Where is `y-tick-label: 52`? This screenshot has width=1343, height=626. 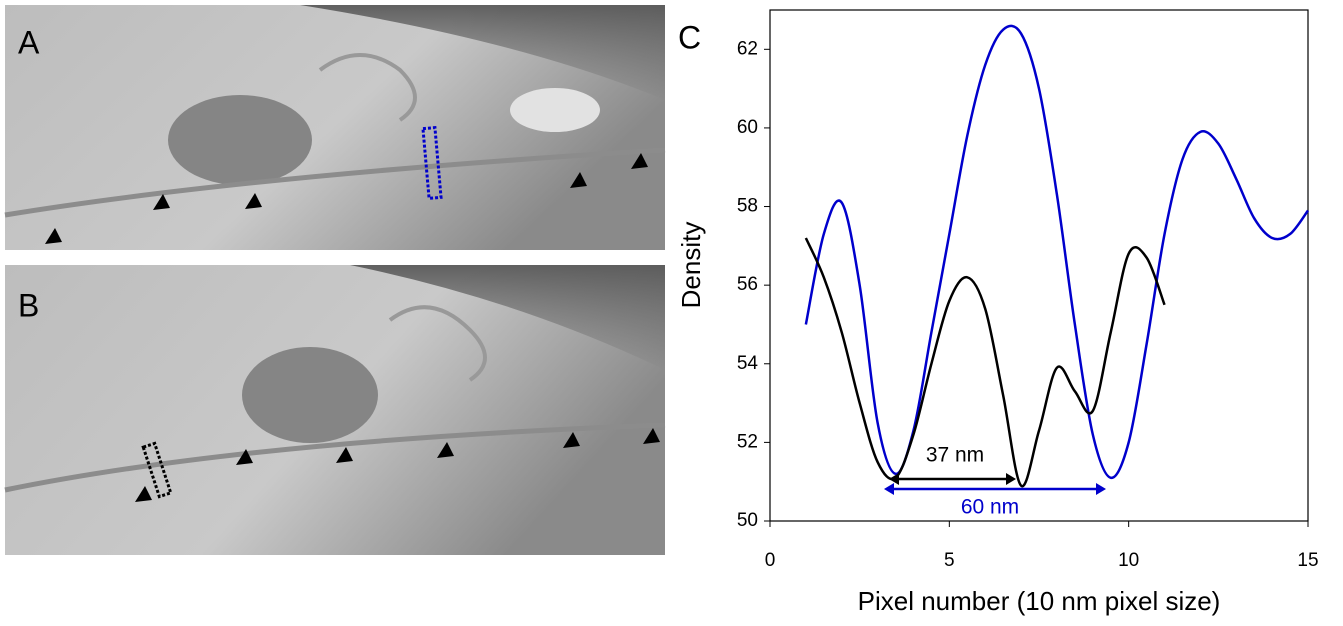
y-tick-label: 52 is located at coordinates (747, 441).